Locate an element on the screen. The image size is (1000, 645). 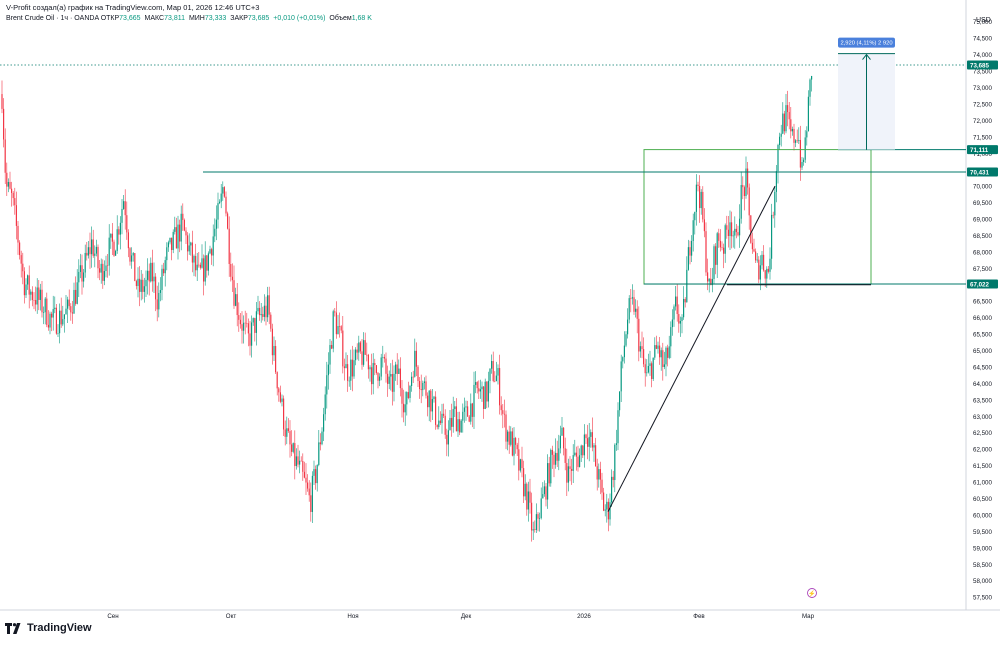
trend-line is located at coordinates (691, 348).